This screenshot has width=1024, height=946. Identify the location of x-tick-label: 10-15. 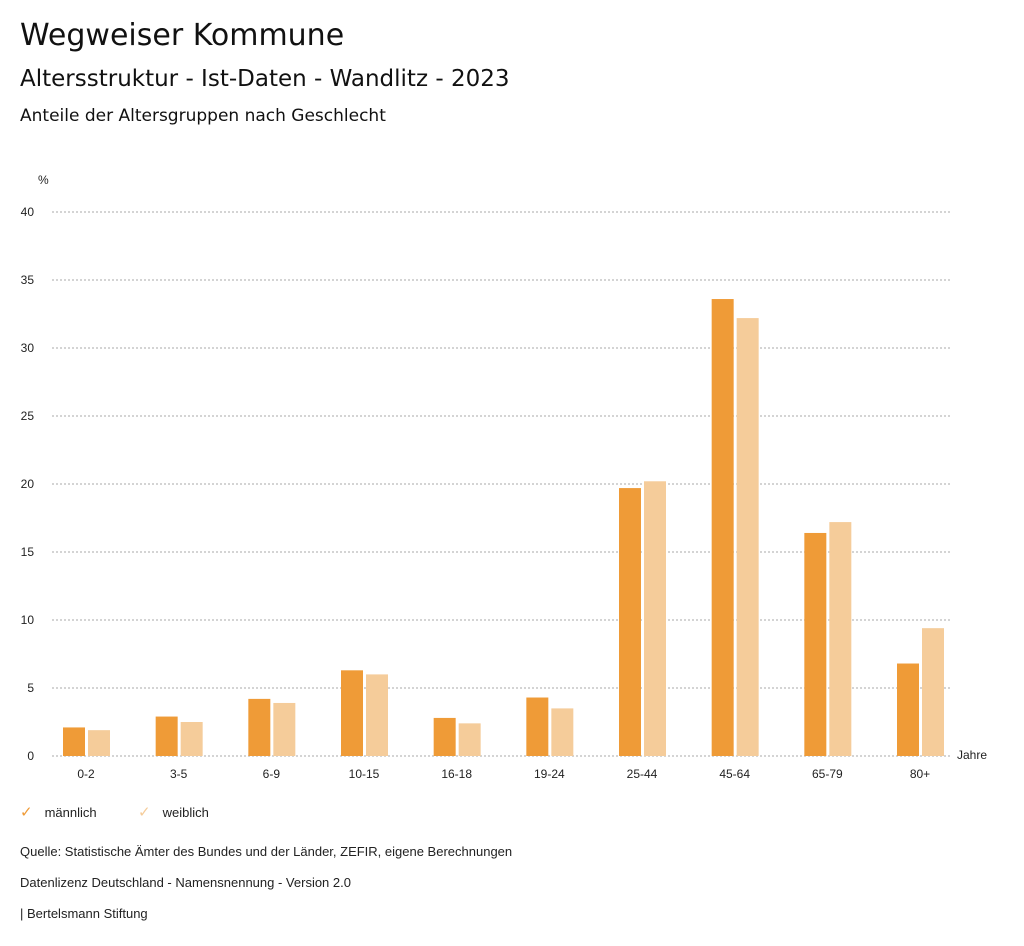
(364, 774).